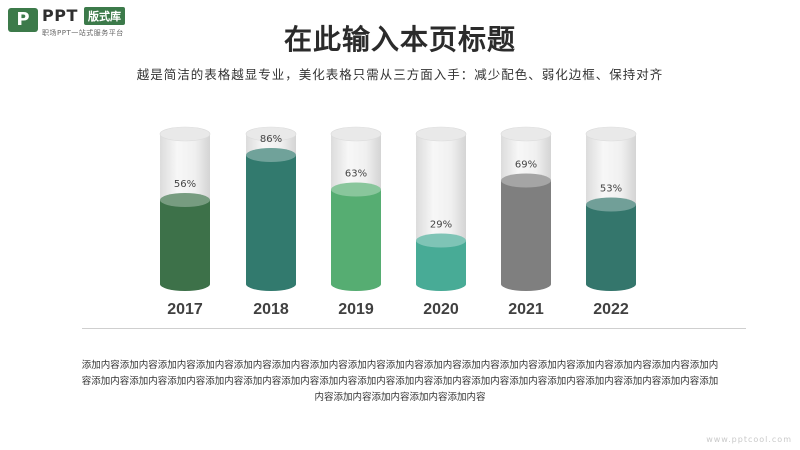 The width and height of the screenshot is (800, 450). What do you see at coordinates (83, 23) in the screenshot?
I see `brand-logo: P PPT 版式库 职场PPT一站式服务平台` at bounding box center [83, 23].